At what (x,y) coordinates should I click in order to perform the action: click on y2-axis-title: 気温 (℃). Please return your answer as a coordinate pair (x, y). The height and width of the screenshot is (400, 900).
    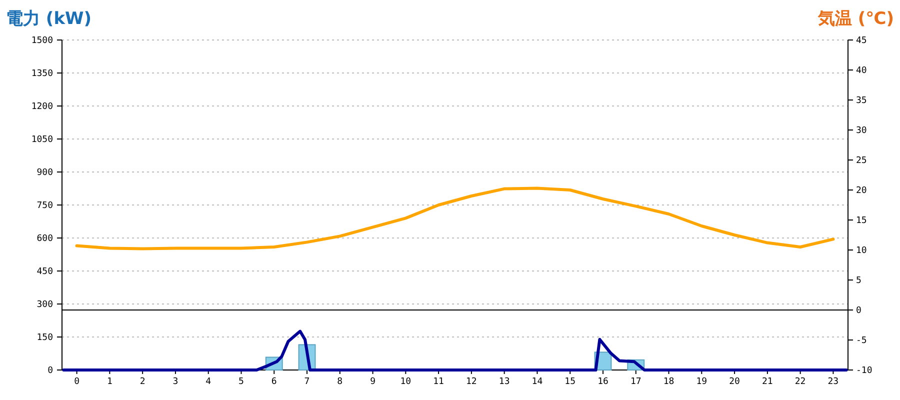
    Looking at the image, I should click on (855, 19).